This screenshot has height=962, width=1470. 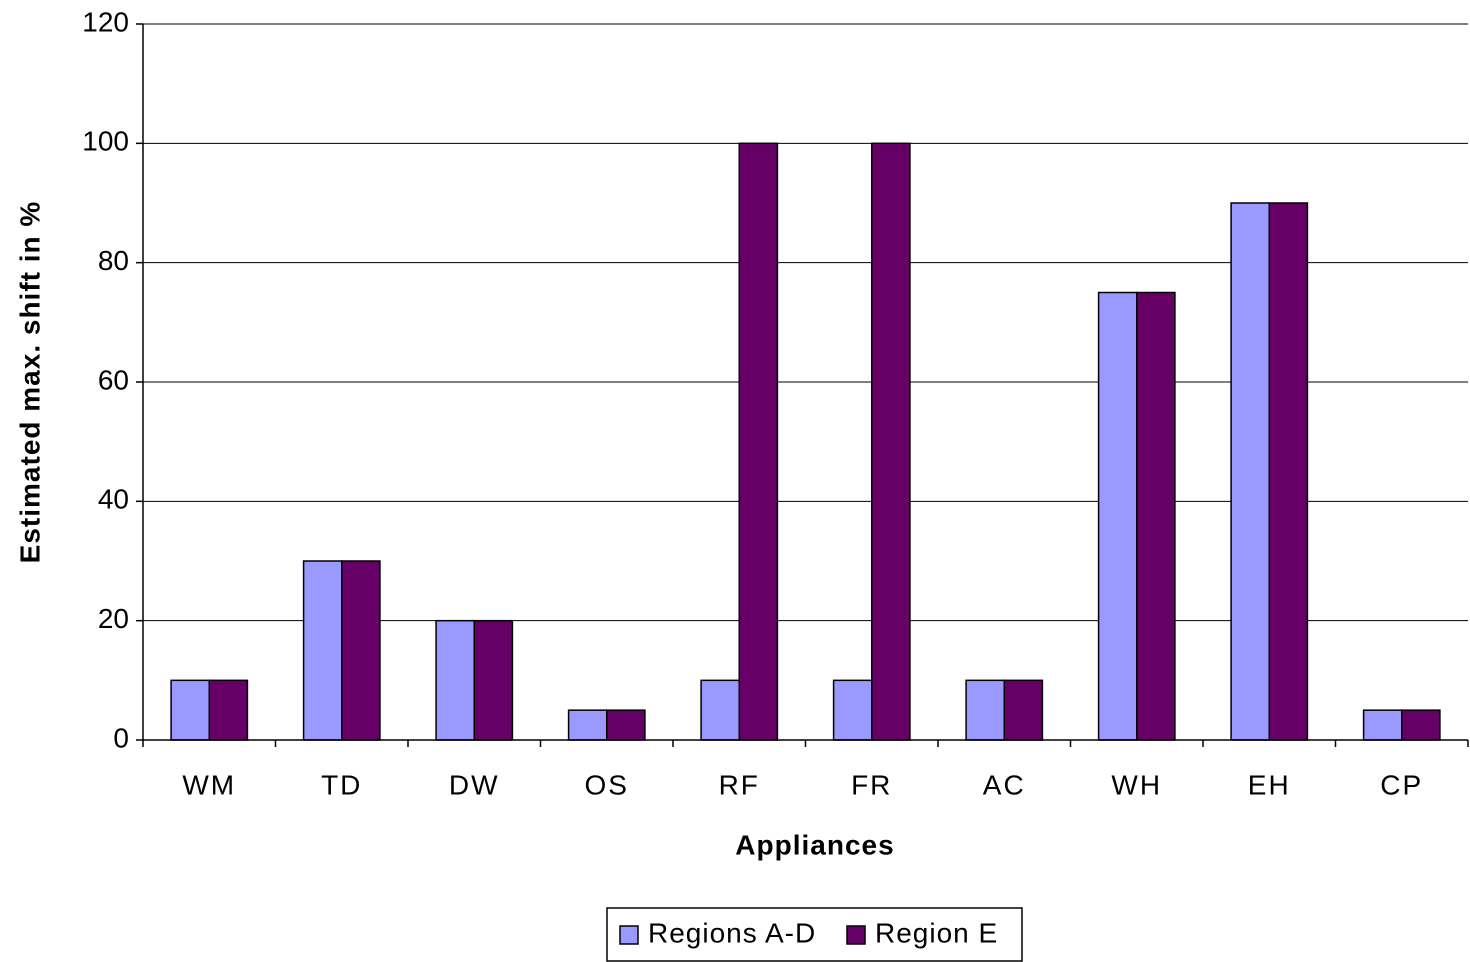 I want to click on x-tick-label: DW, so click(x=474, y=784).